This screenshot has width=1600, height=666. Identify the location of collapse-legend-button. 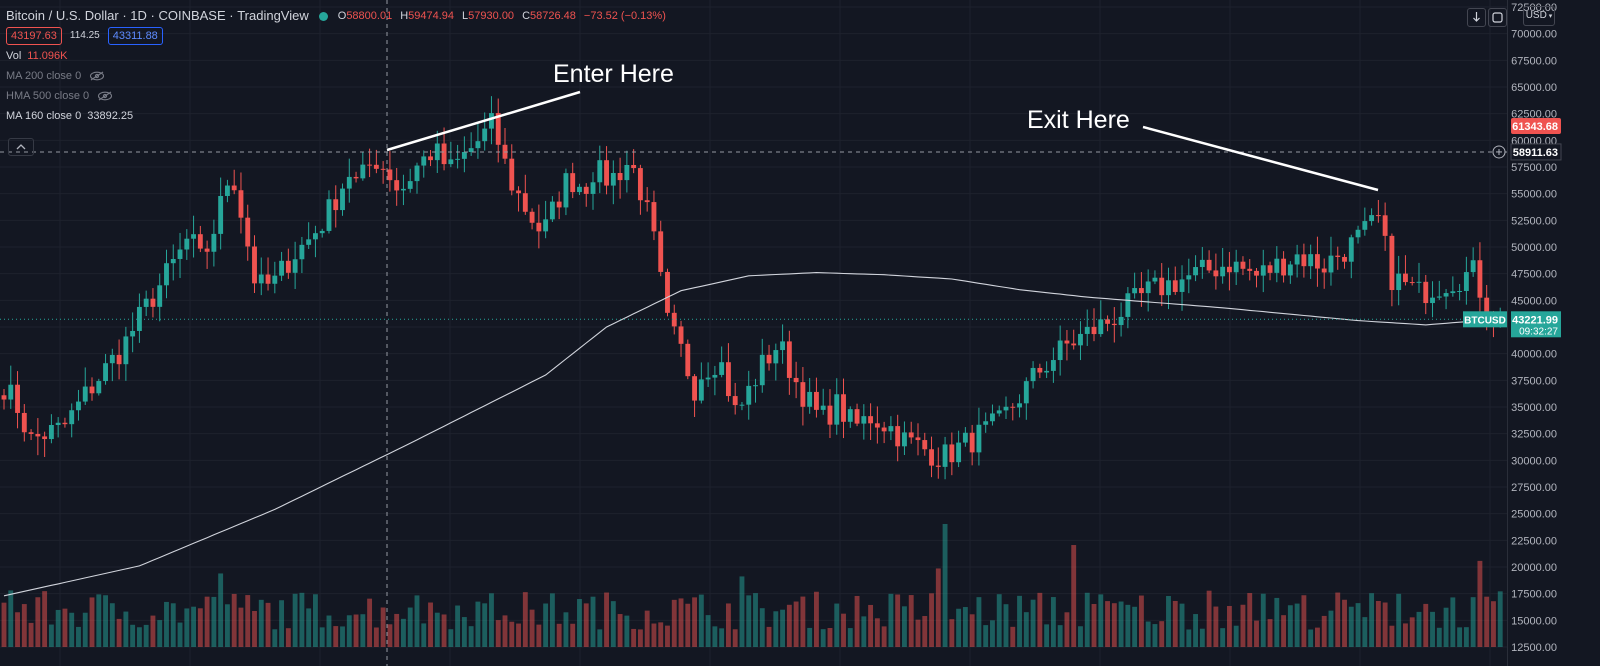
(21, 147).